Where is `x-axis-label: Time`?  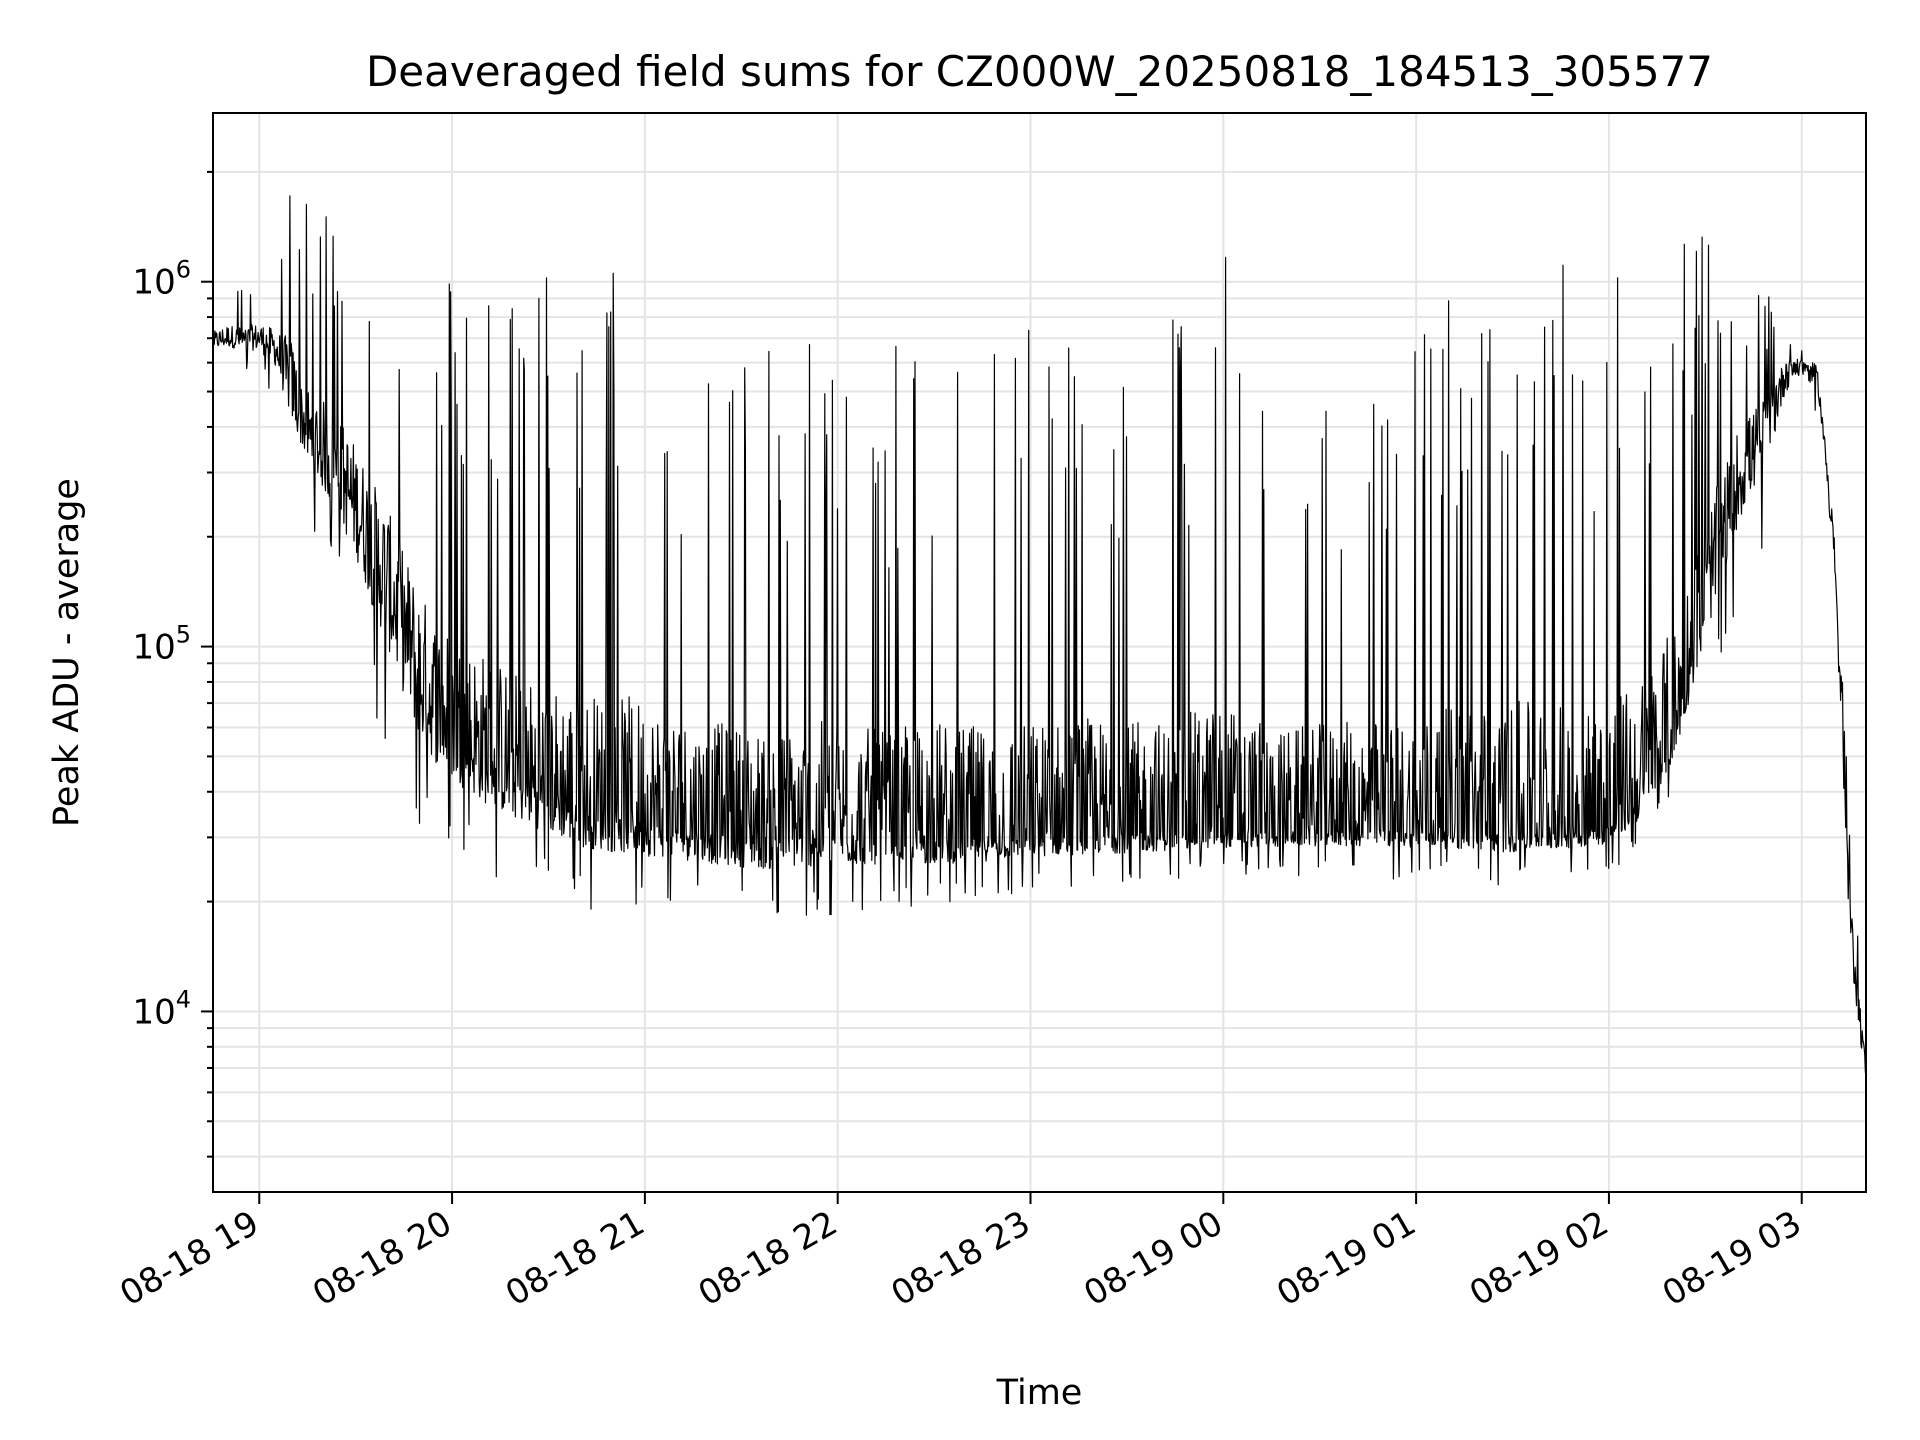
x-axis-label: Time is located at coordinates (1039, 1393).